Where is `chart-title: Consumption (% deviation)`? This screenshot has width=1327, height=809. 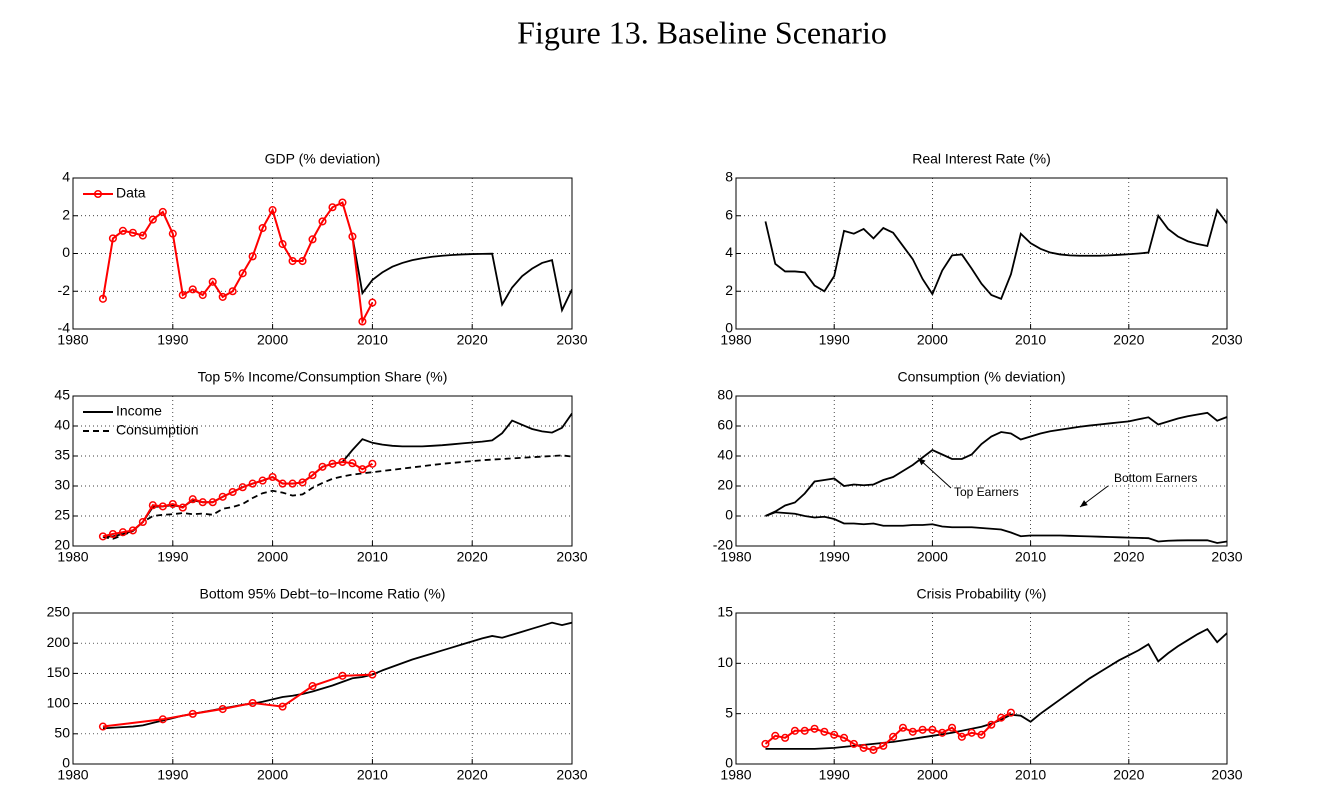
chart-title: Consumption (% deviation) is located at coordinates (981, 377).